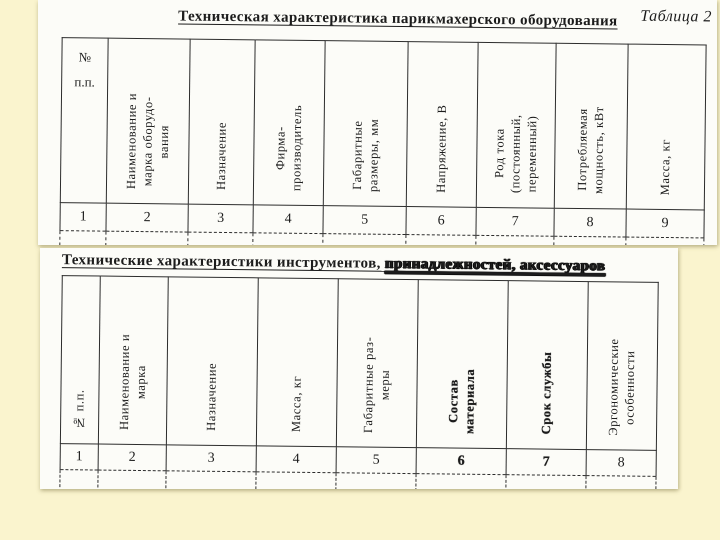 This screenshot has width=720, height=540. I want to click on t1-header-cell-npp: № п.п., so click(84, 120).